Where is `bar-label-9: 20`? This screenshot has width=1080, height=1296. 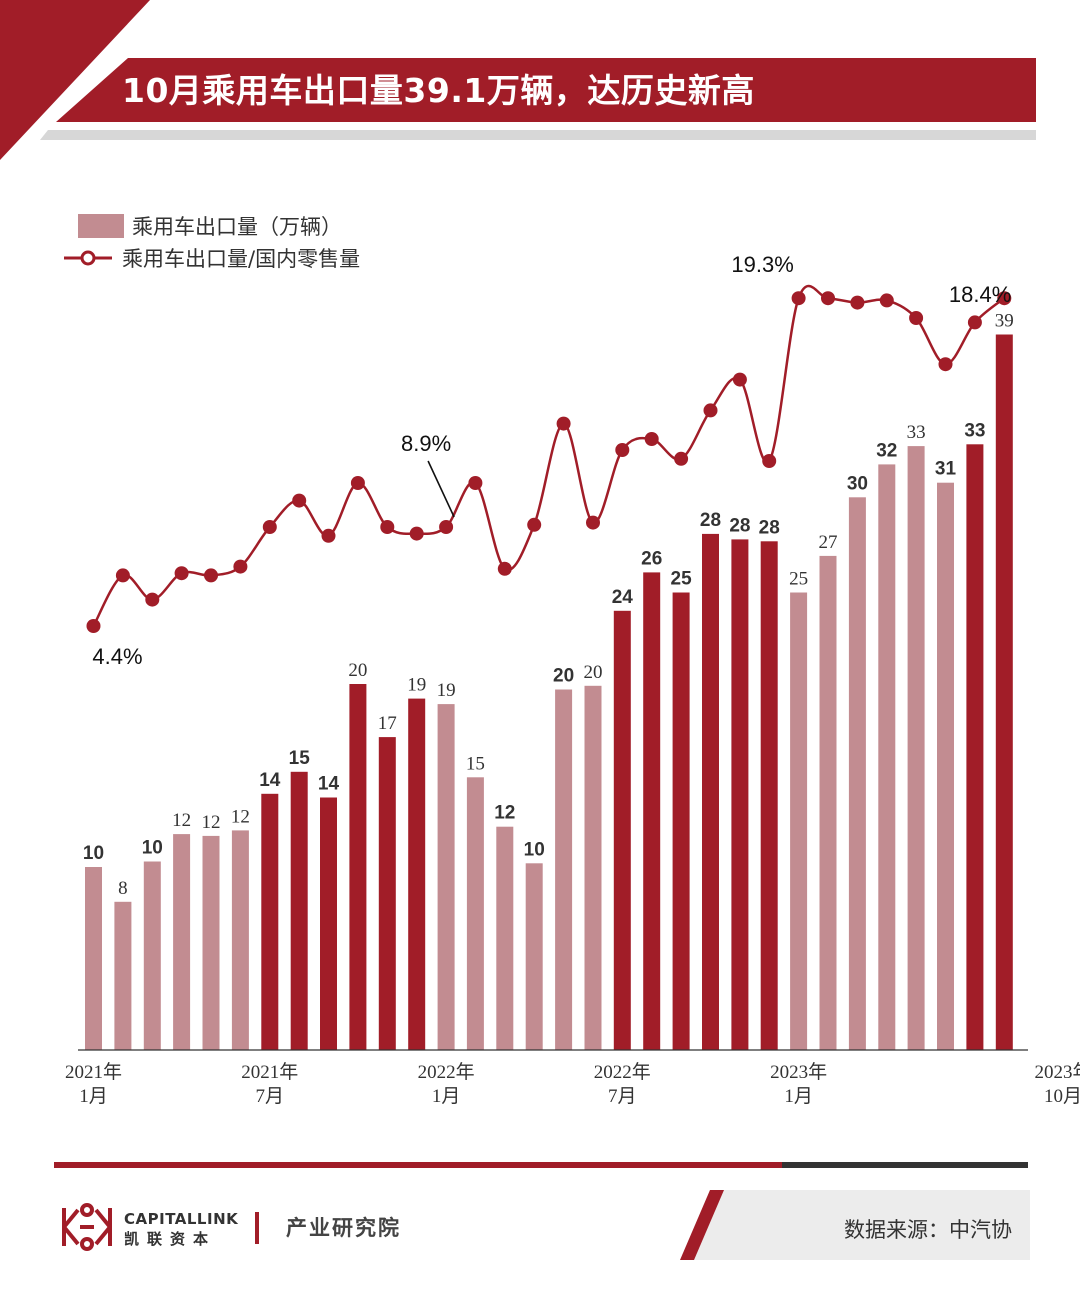
bar-label-9: 20 is located at coordinates (357, 670).